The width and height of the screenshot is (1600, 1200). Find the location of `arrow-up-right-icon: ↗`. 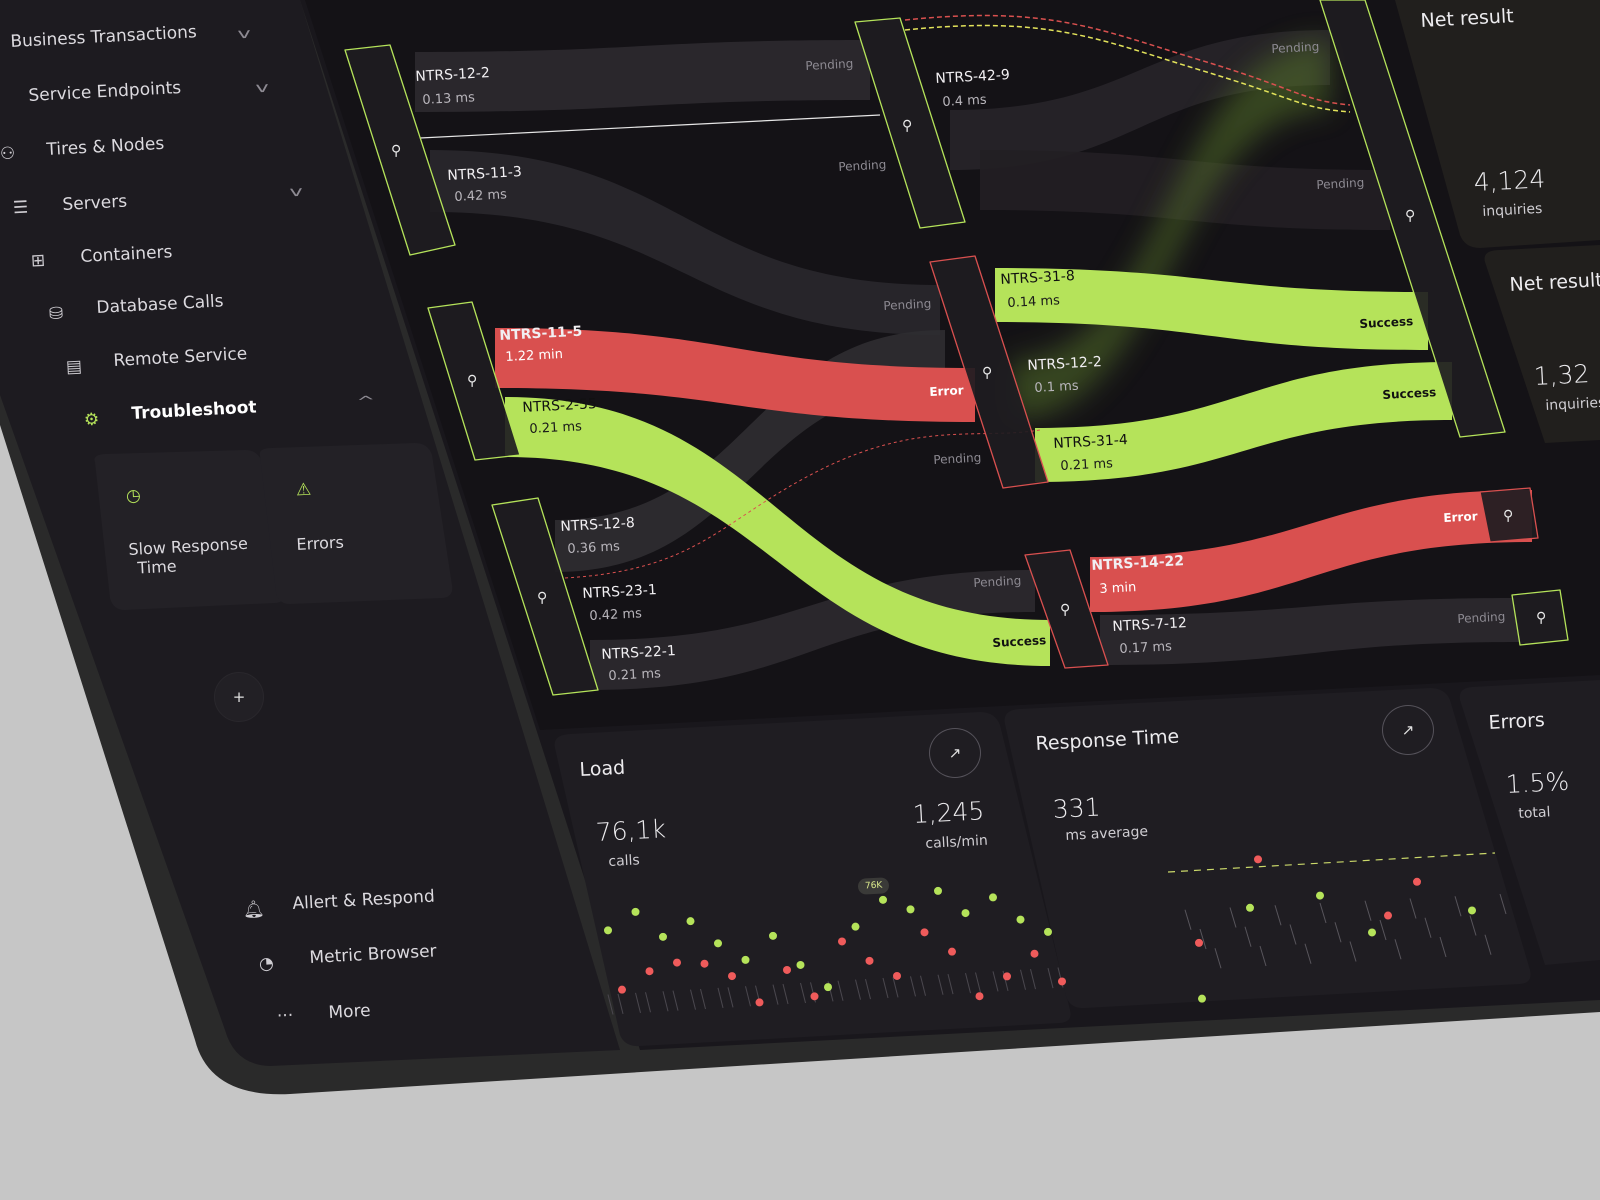

arrow-up-right-icon: ↗ is located at coordinates (1408, 730).